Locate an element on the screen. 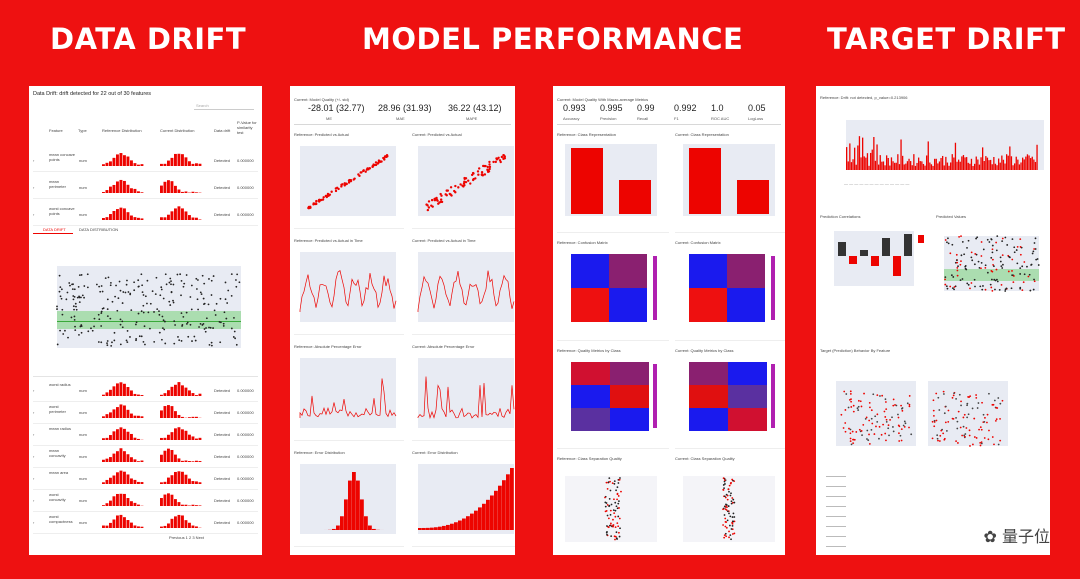 The image size is (1080, 579). target-behavior-title: Target (Prediction) Behavior By Feature is located at coordinates (855, 350).